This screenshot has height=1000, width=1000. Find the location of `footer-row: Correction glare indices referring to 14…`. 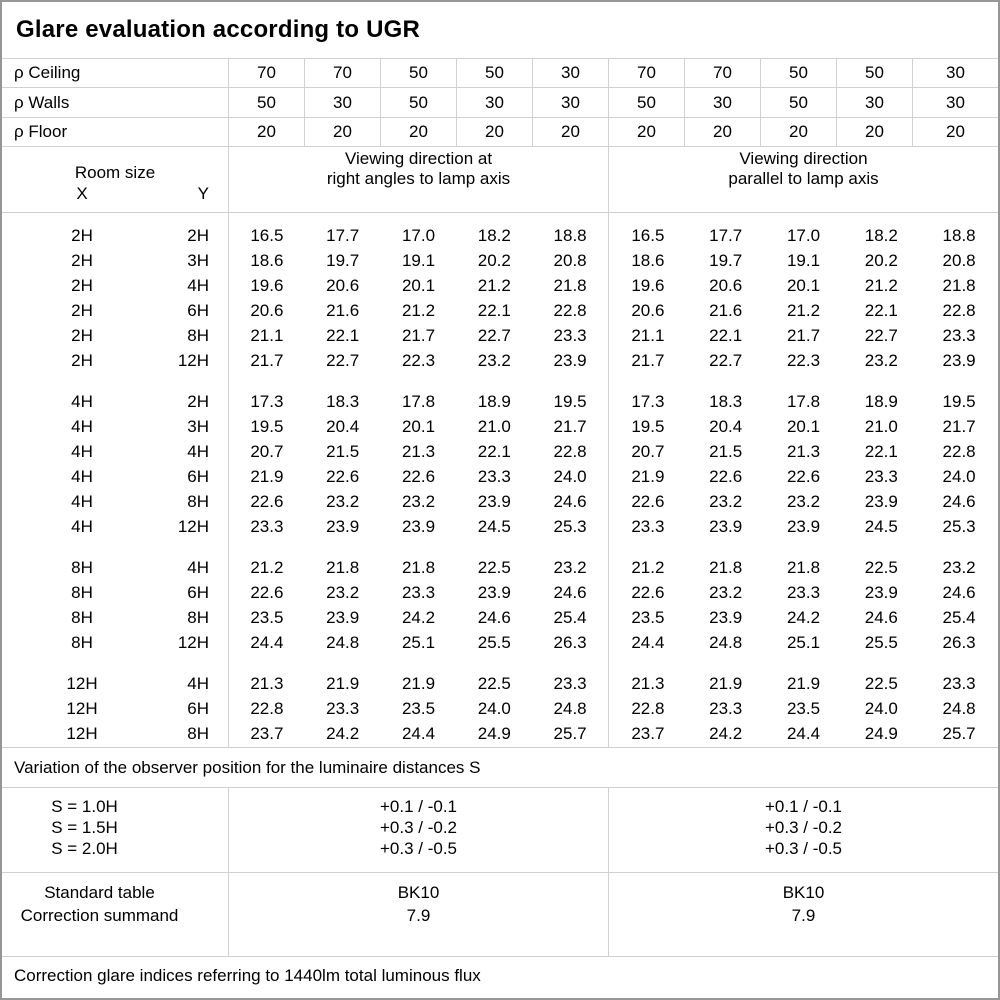

footer-row: Correction glare indices referring to 14… is located at coordinates (500, 977).